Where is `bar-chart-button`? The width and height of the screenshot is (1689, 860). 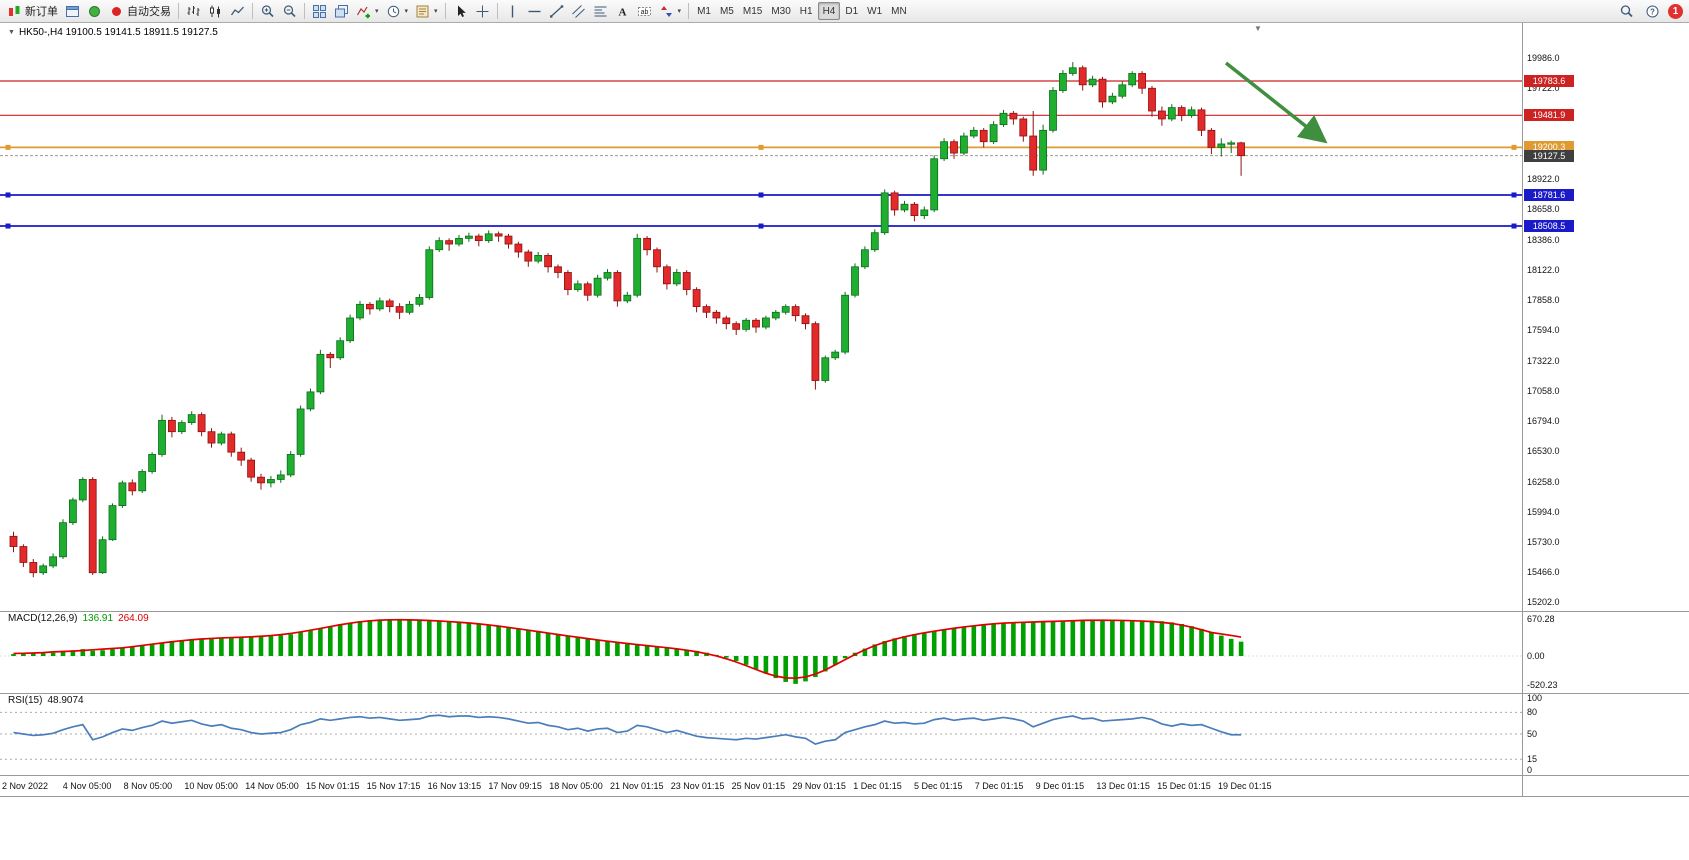 bar-chart-button is located at coordinates (193, 11).